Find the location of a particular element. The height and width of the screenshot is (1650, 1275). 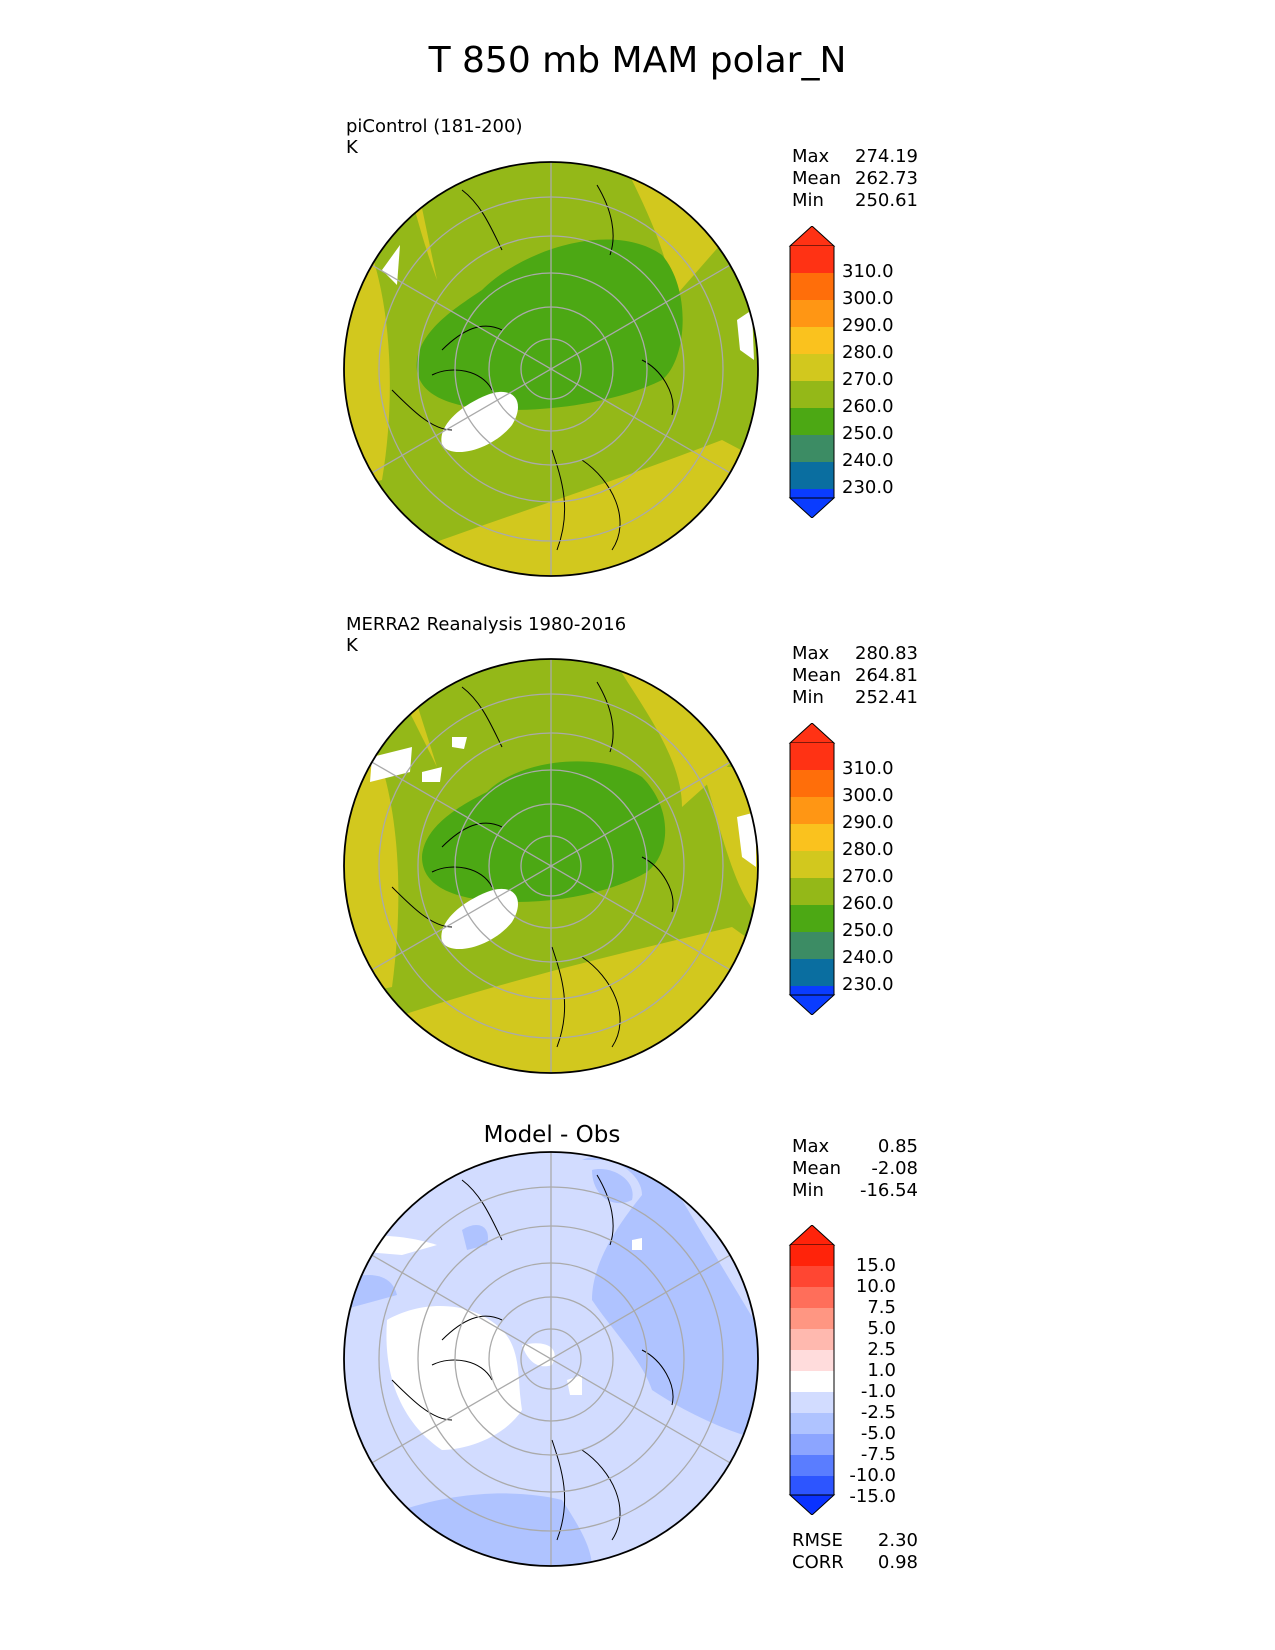

cbar-tick: 5.0 is located at coordinates (881, 1328).